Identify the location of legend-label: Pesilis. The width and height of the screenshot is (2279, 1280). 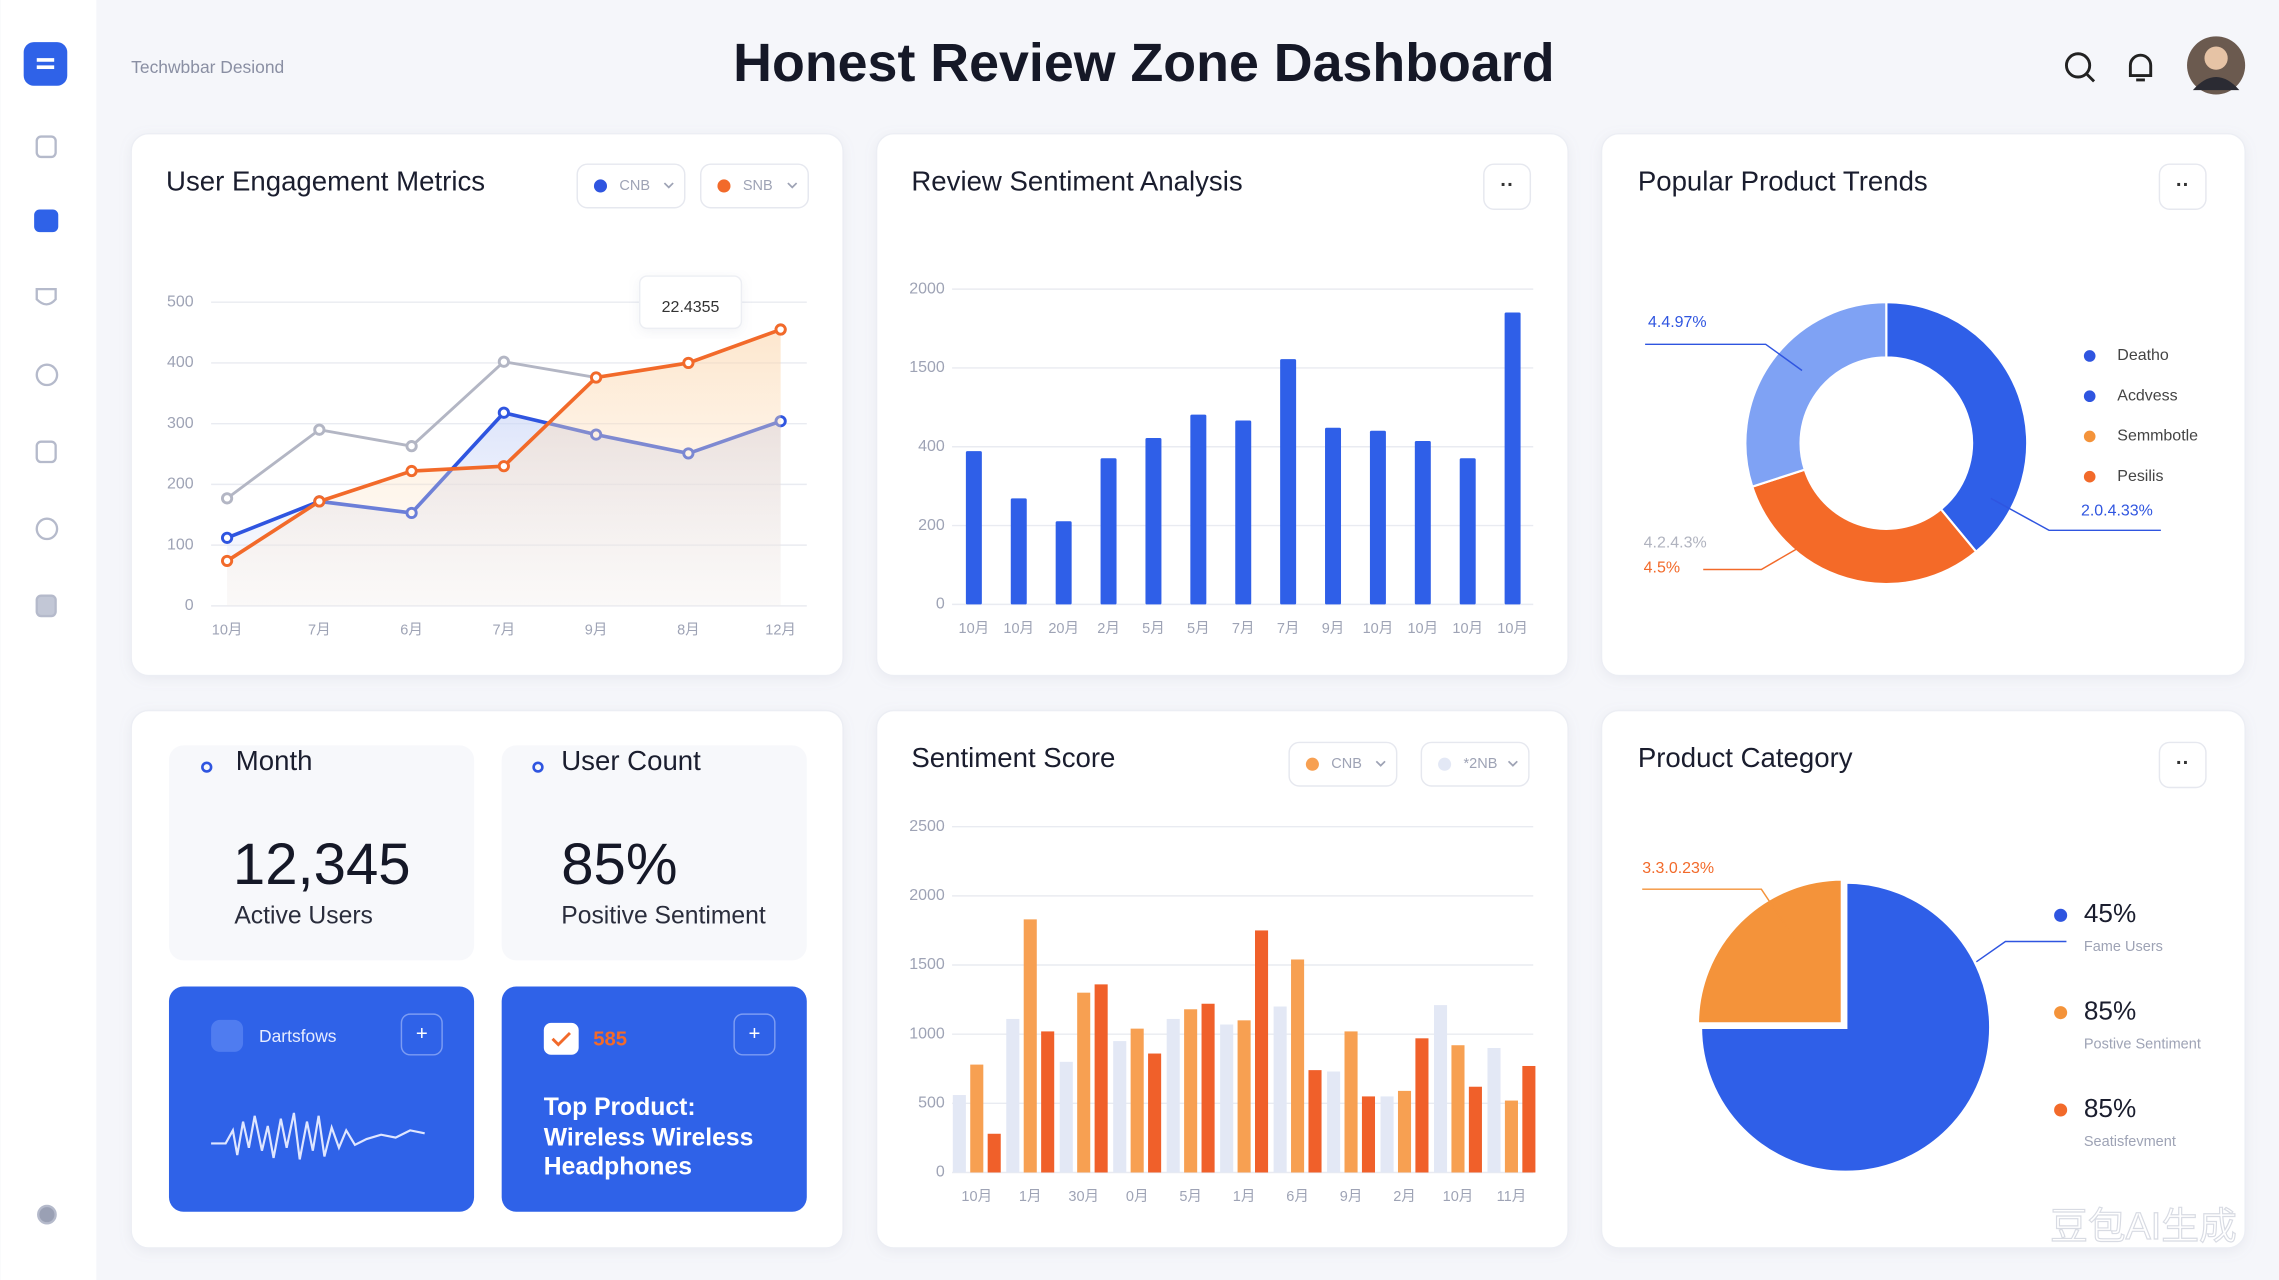
(2140, 476).